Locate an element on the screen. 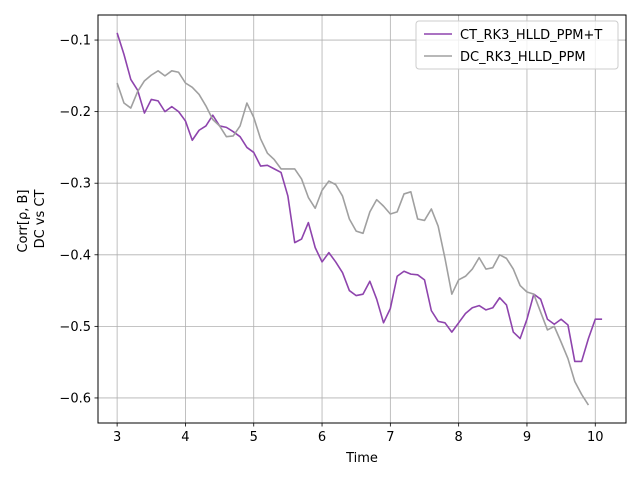  x-tick-label: 4 is located at coordinates (185, 437).